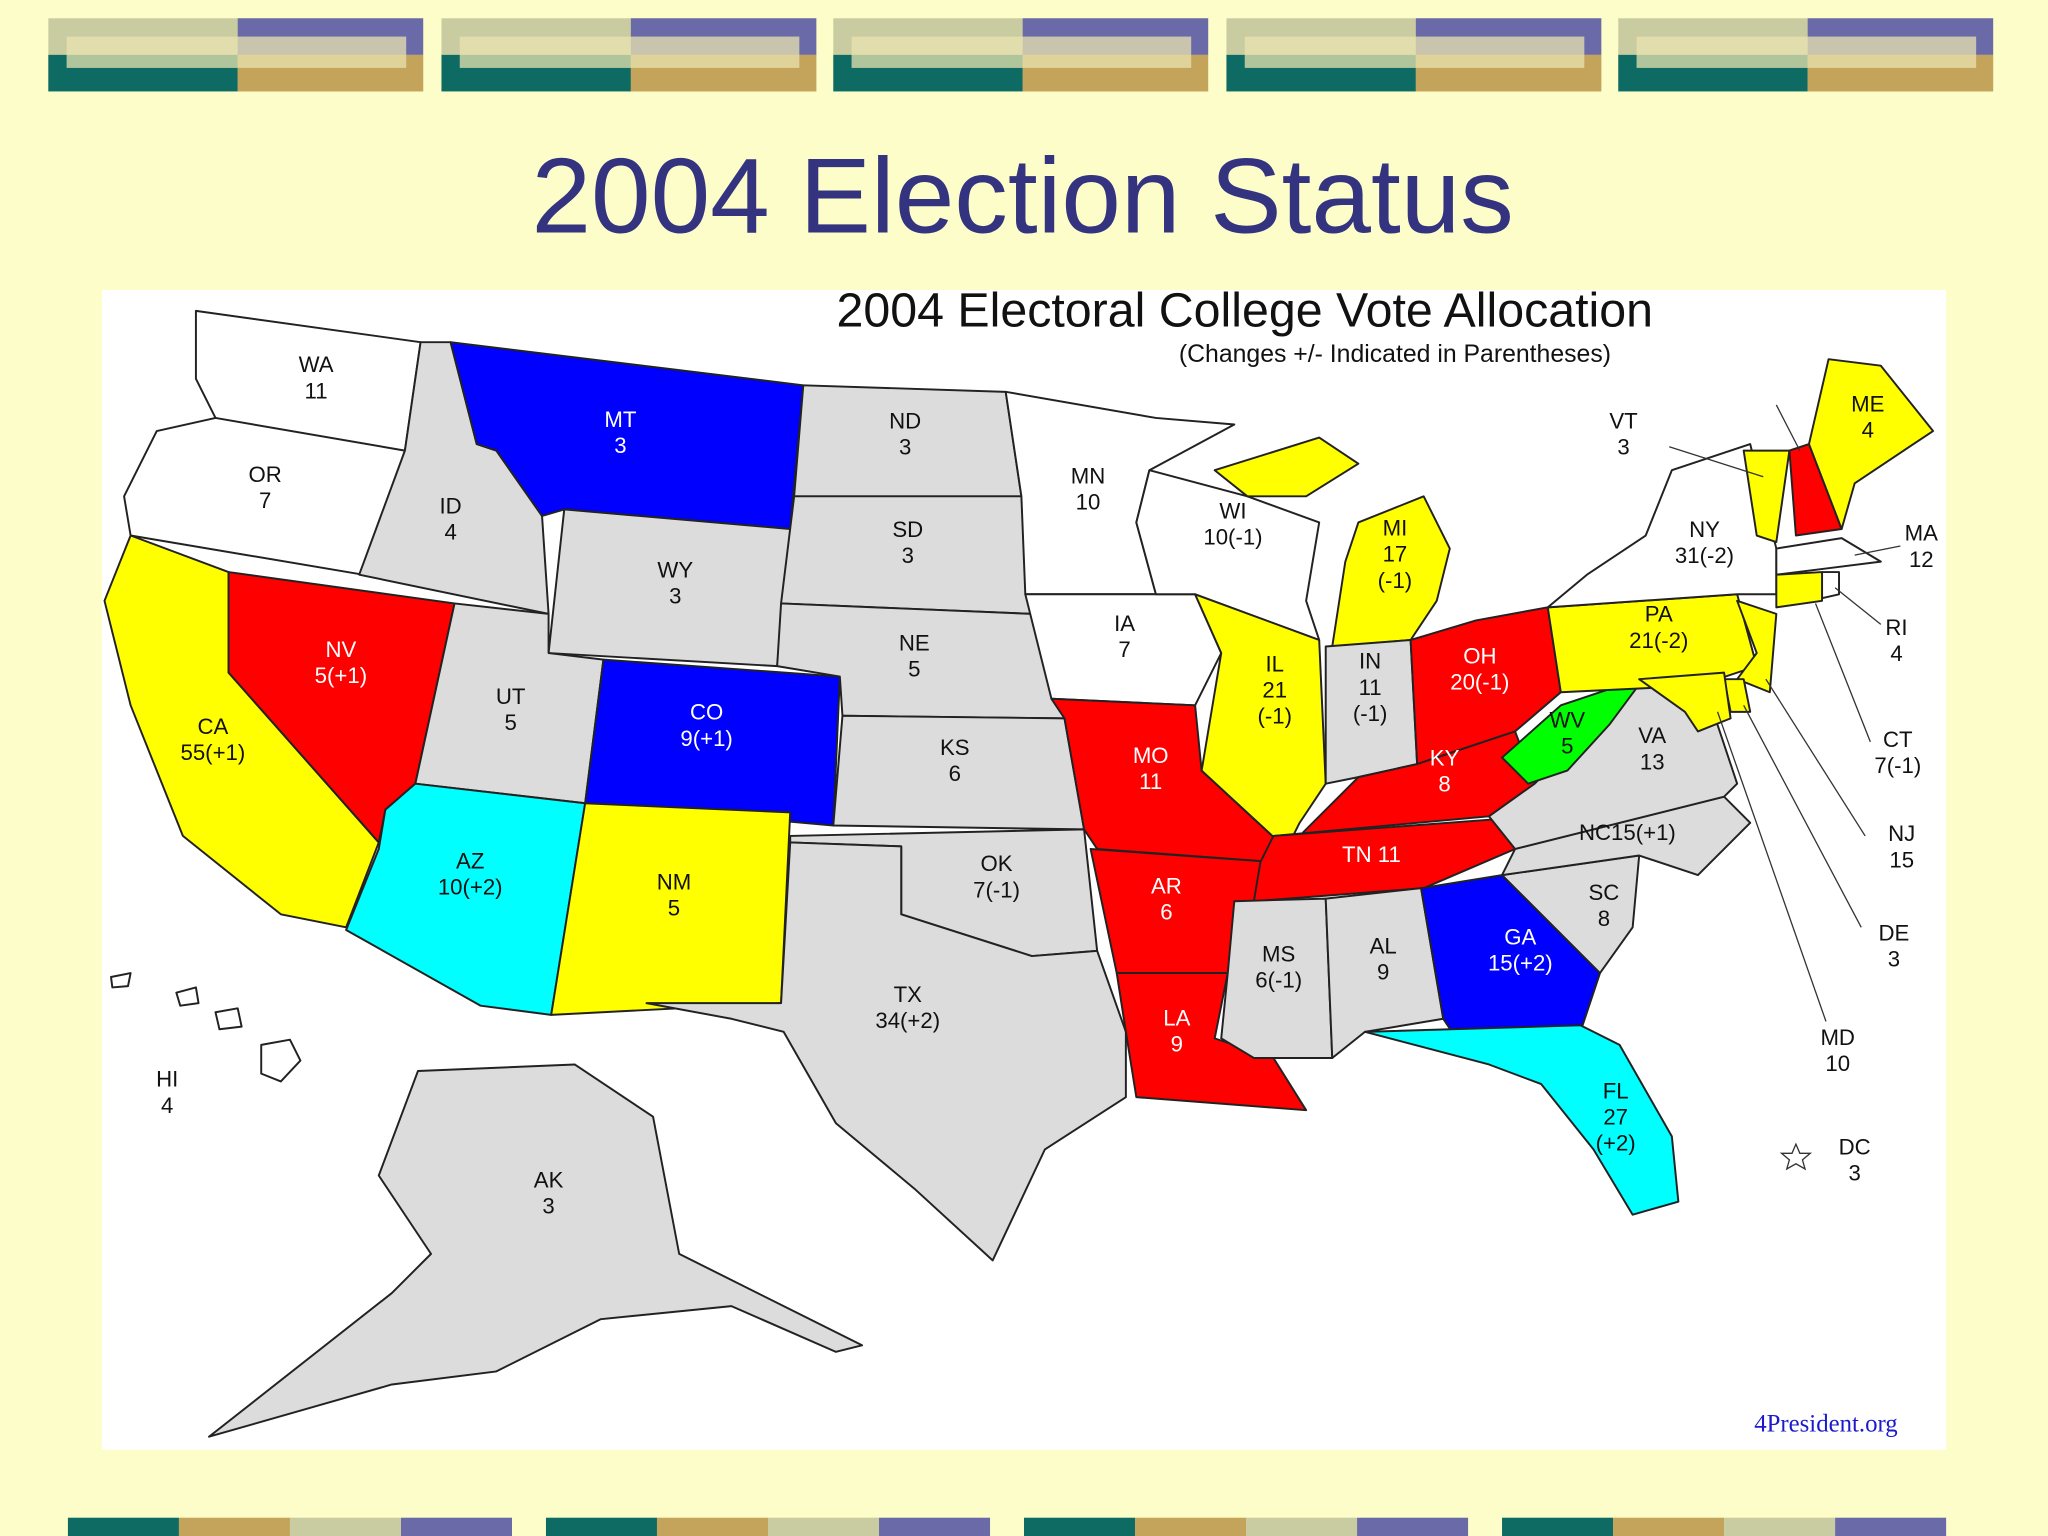  What do you see at coordinates (1826, 1424) in the screenshot?
I see `map-credit: 4President.org` at bounding box center [1826, 1424].